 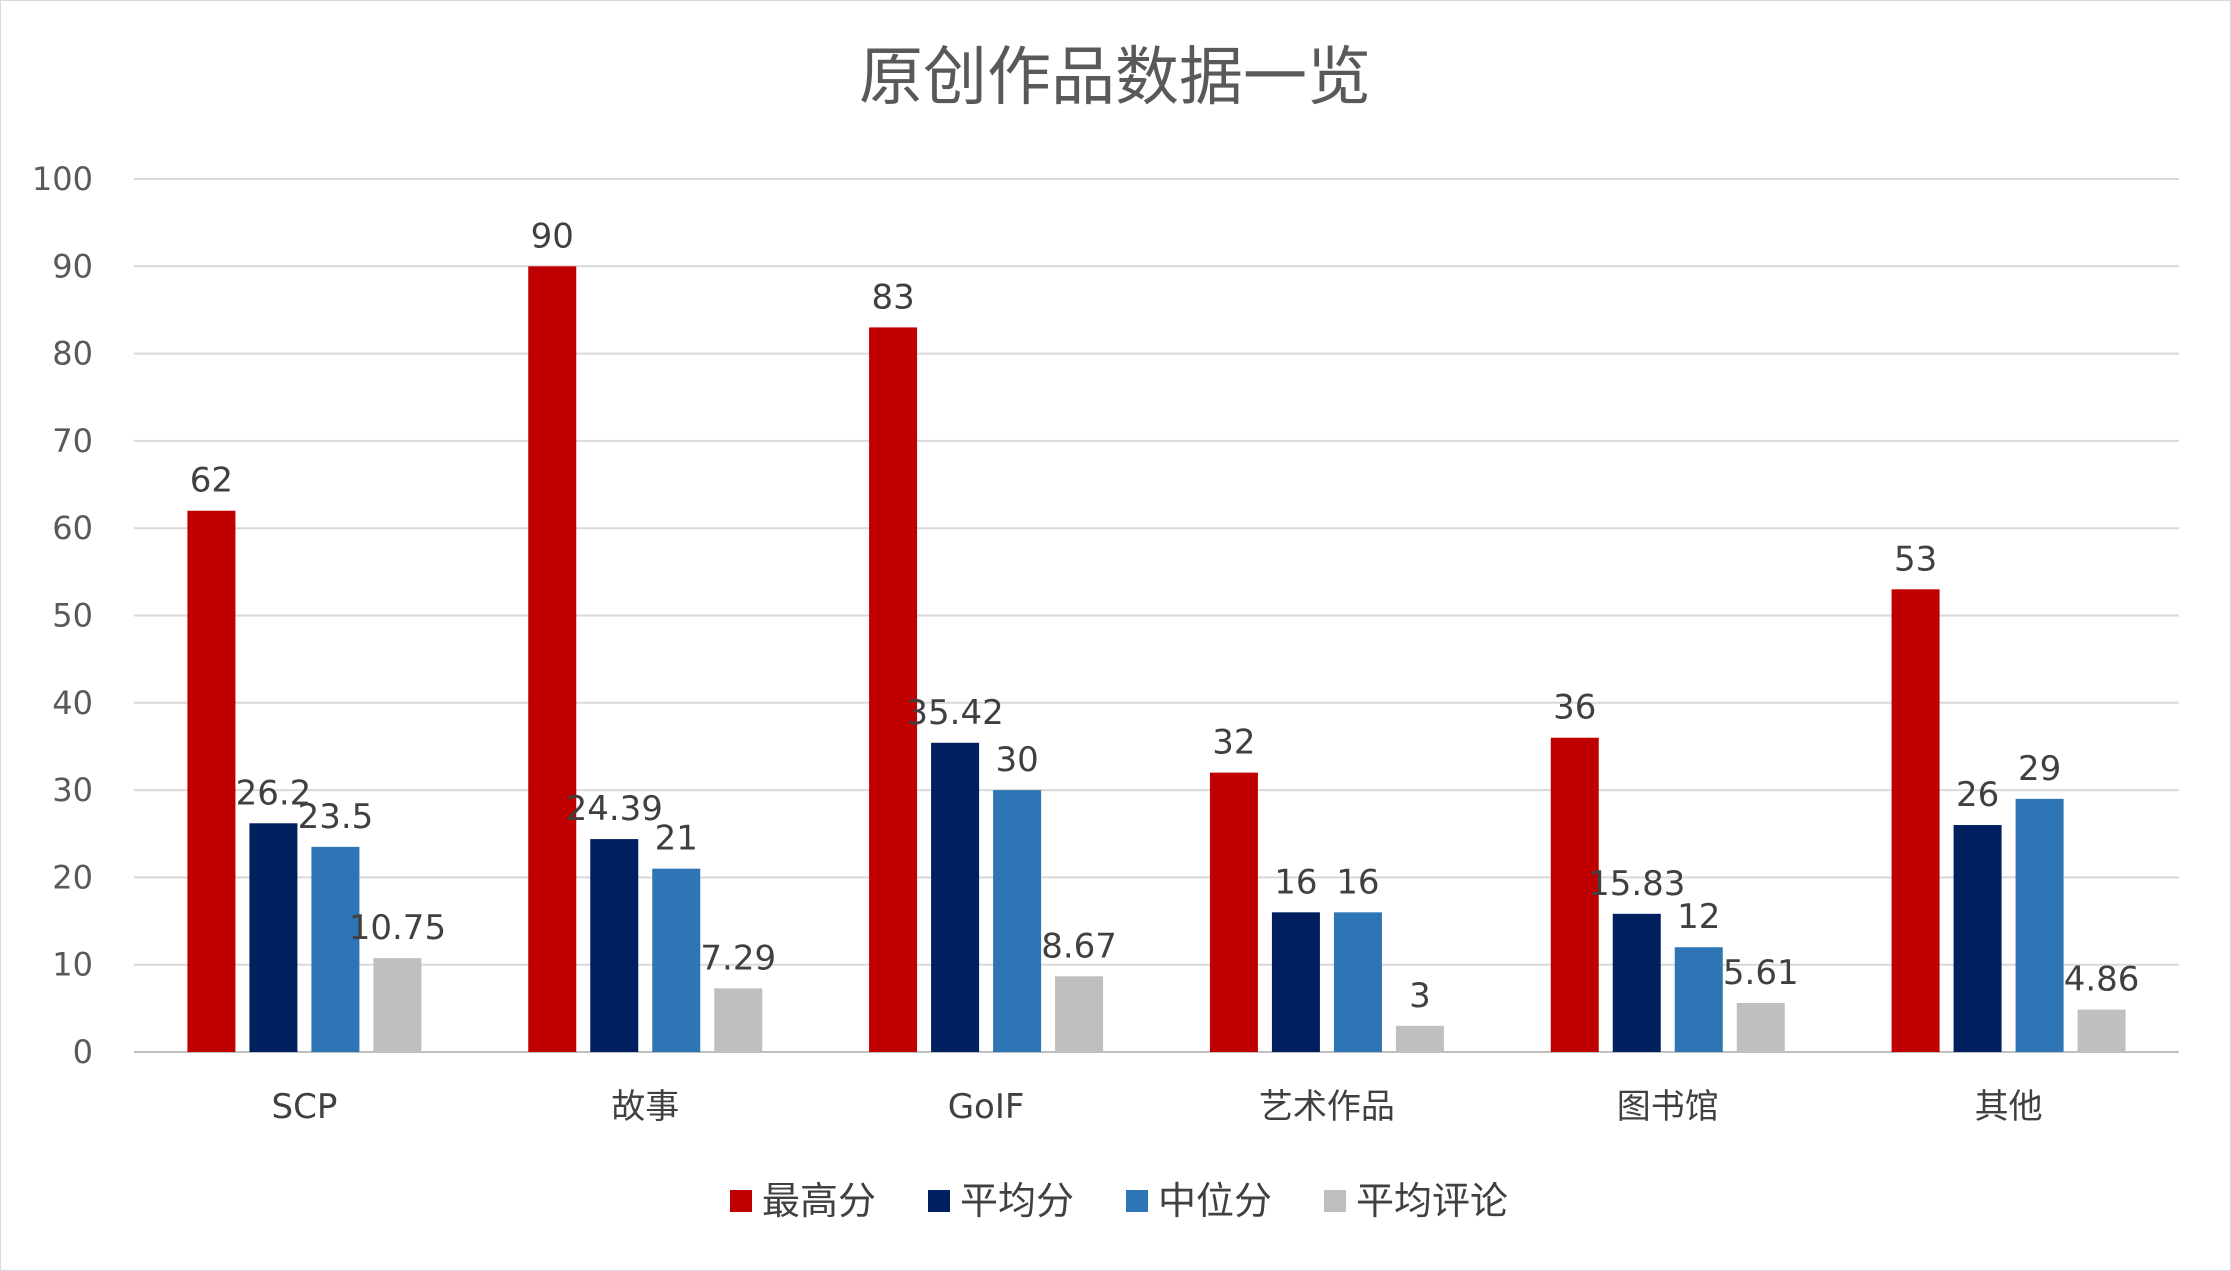 What do you see at coordinates (1233, 743) in the screenshot?
I see `data-label: 32` at bounding box center [1233, 743].